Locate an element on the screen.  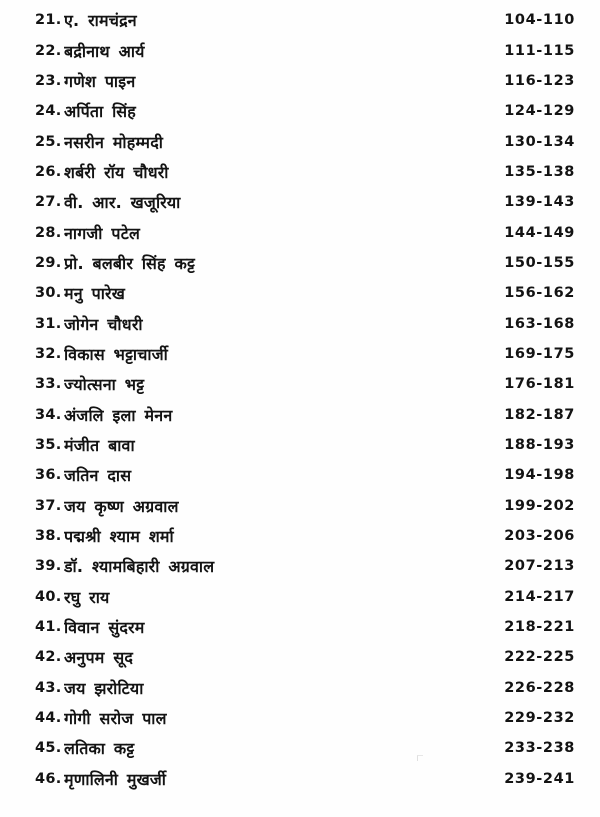
page-range: 150-155 is located at coordinates (539, 262).